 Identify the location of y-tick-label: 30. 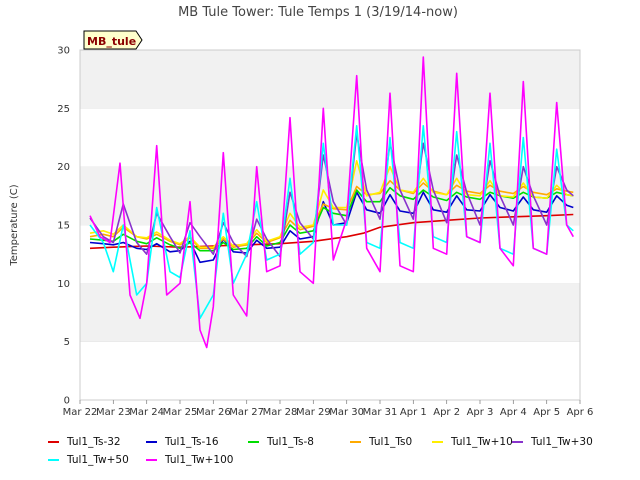
(63, 51).